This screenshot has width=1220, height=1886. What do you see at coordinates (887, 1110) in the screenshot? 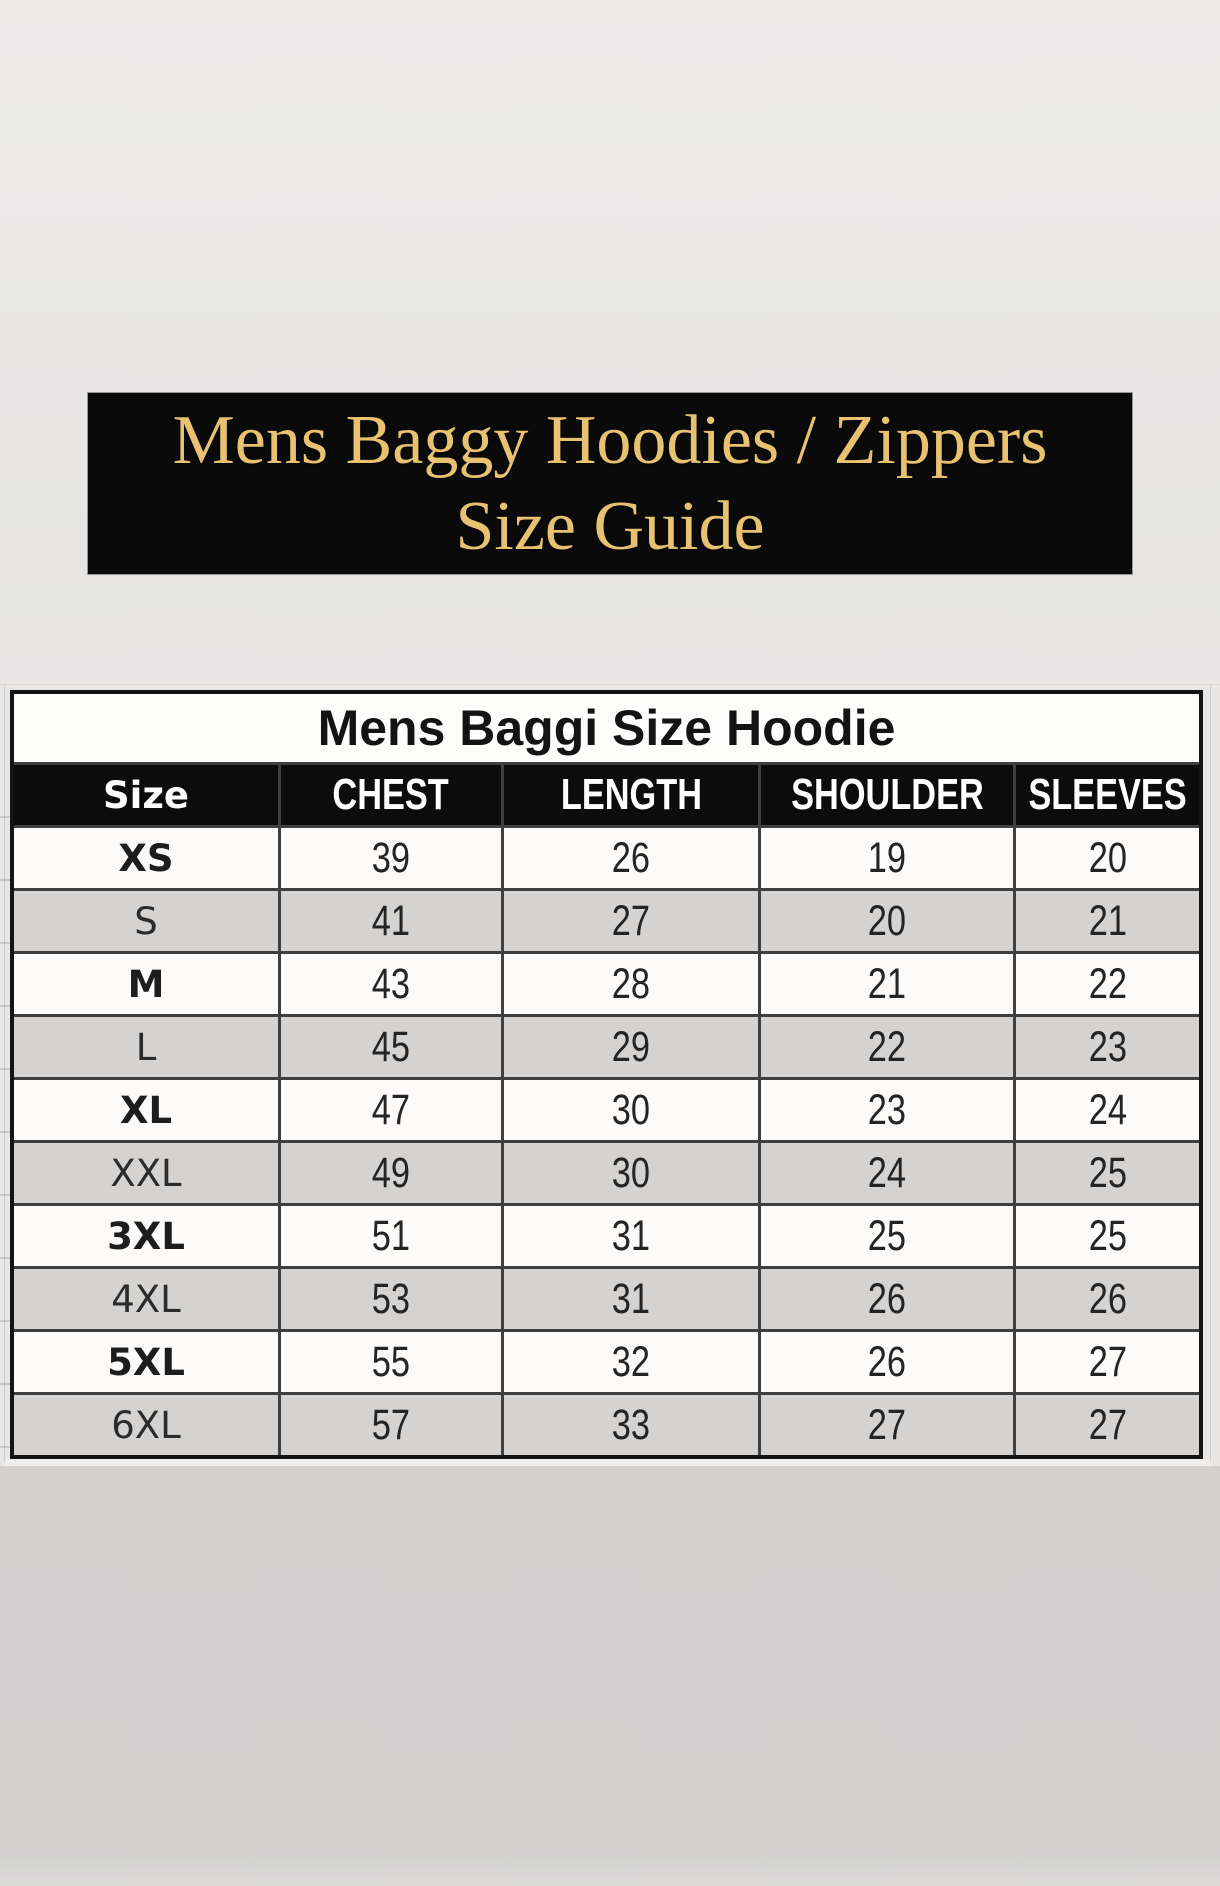
I see `shoulder-value: 23` at bounding box center [887, 1110].